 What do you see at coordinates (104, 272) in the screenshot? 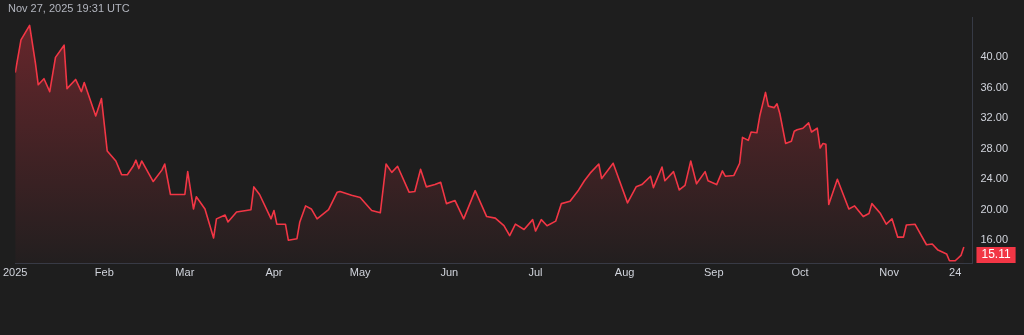
I see `x-tick-label: Feb` at bounding box center [104, 272].